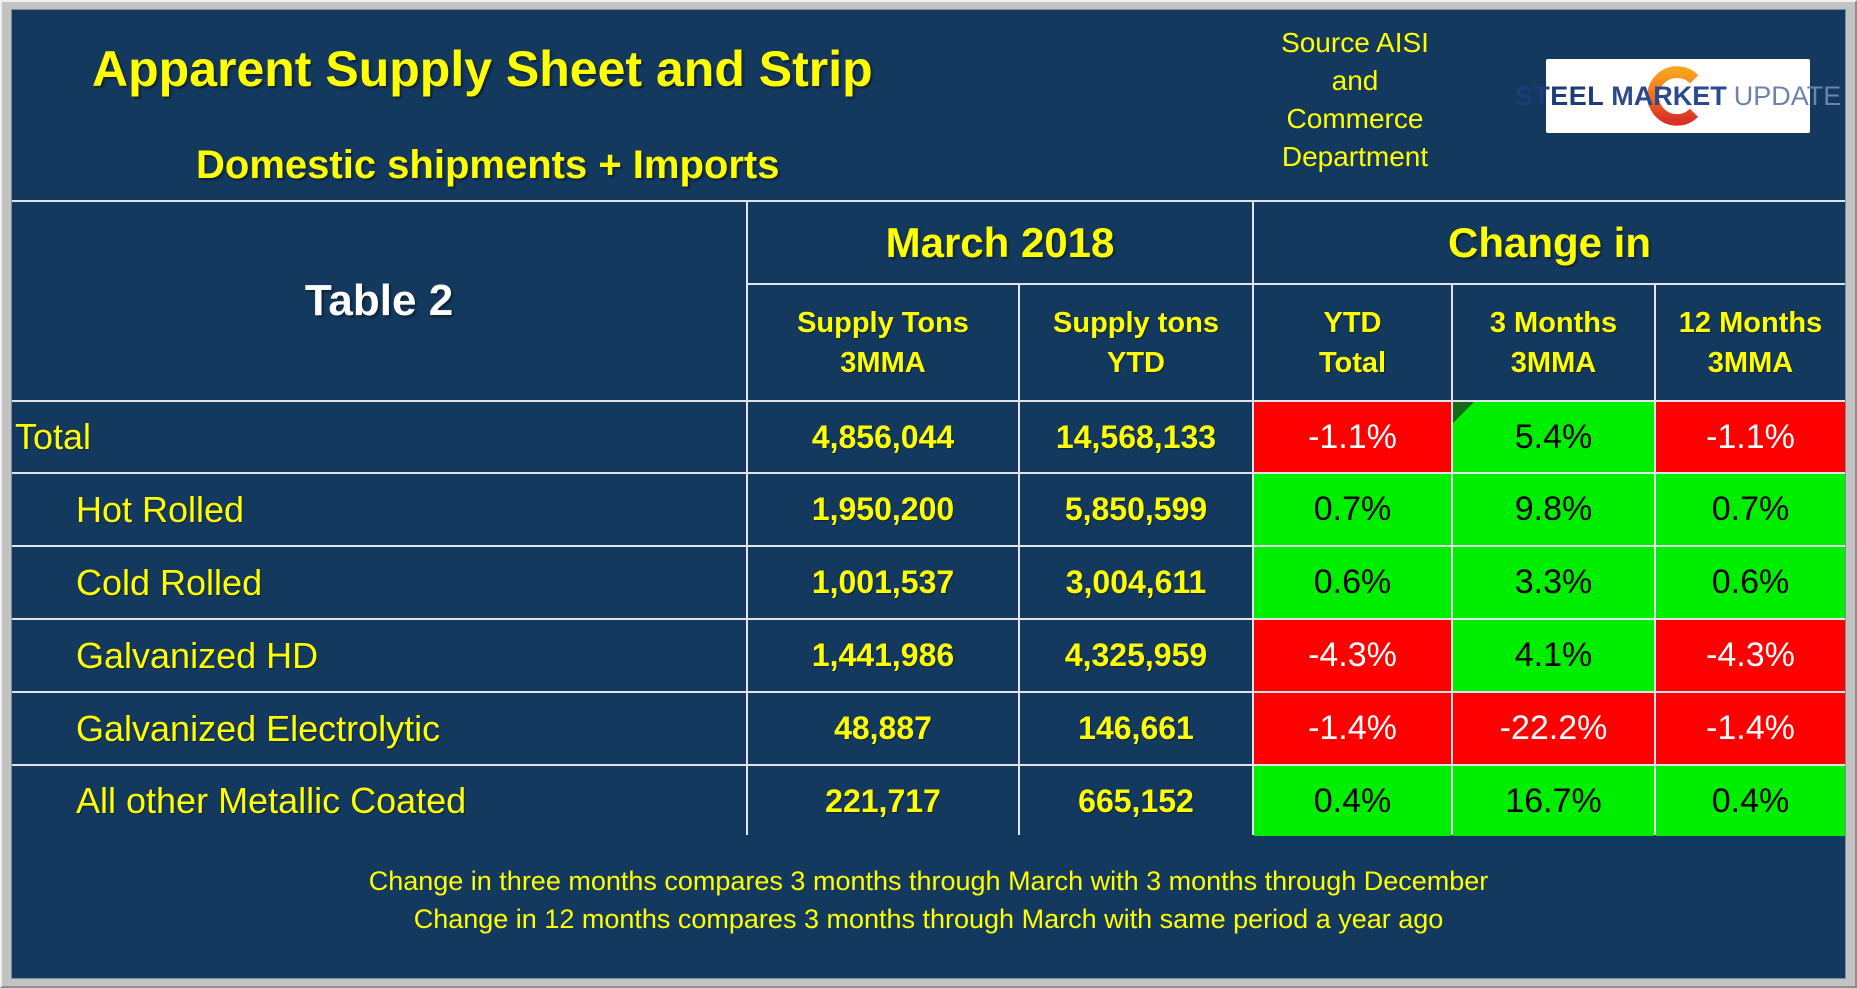 The height and width of the screenshot is (988, 1857). What do you see at coordinates (1750, 728) in the screenshot?
I see `twelve-month-change: -1.4%` at bounding box center [1750, 728].